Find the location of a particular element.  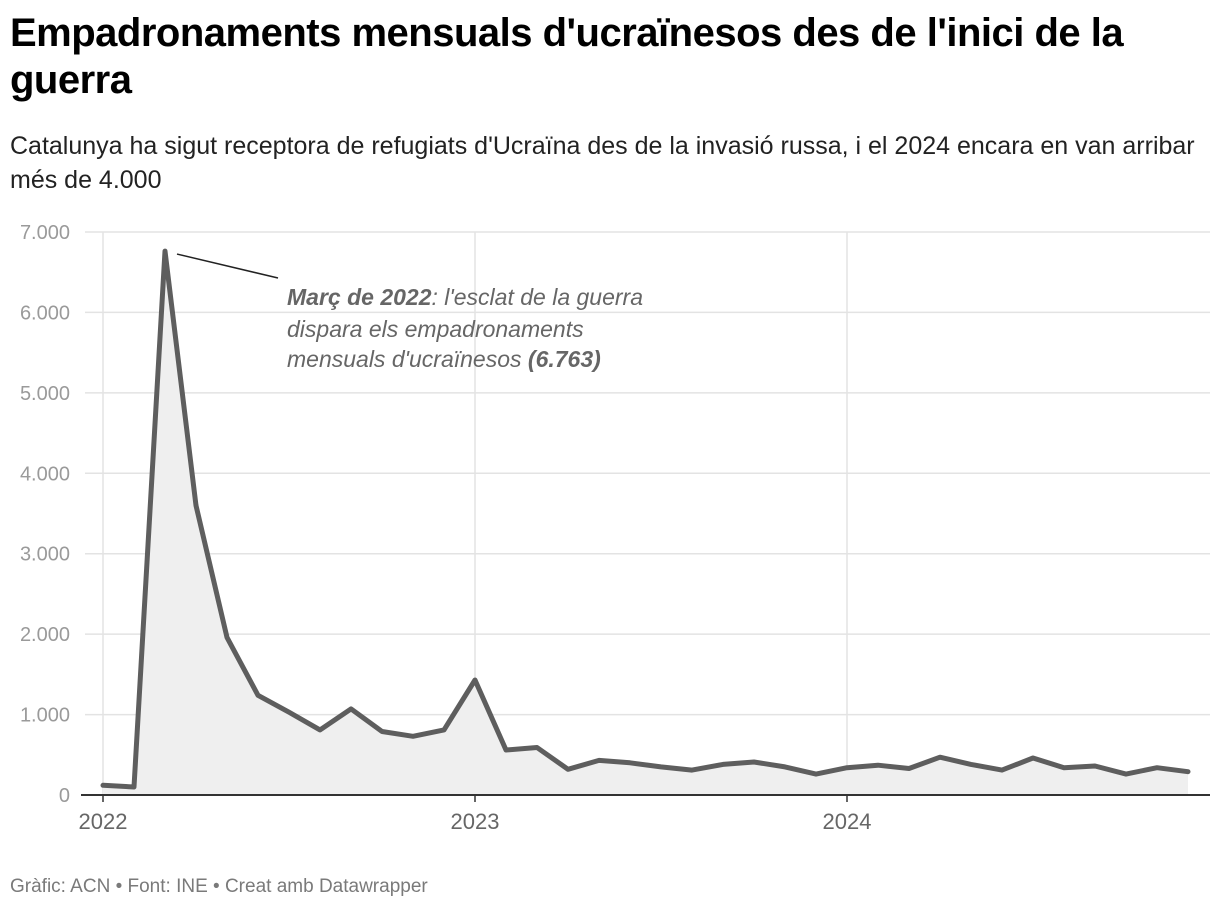

y-tick-label: 4.000 is located at coordinates (45, 474).